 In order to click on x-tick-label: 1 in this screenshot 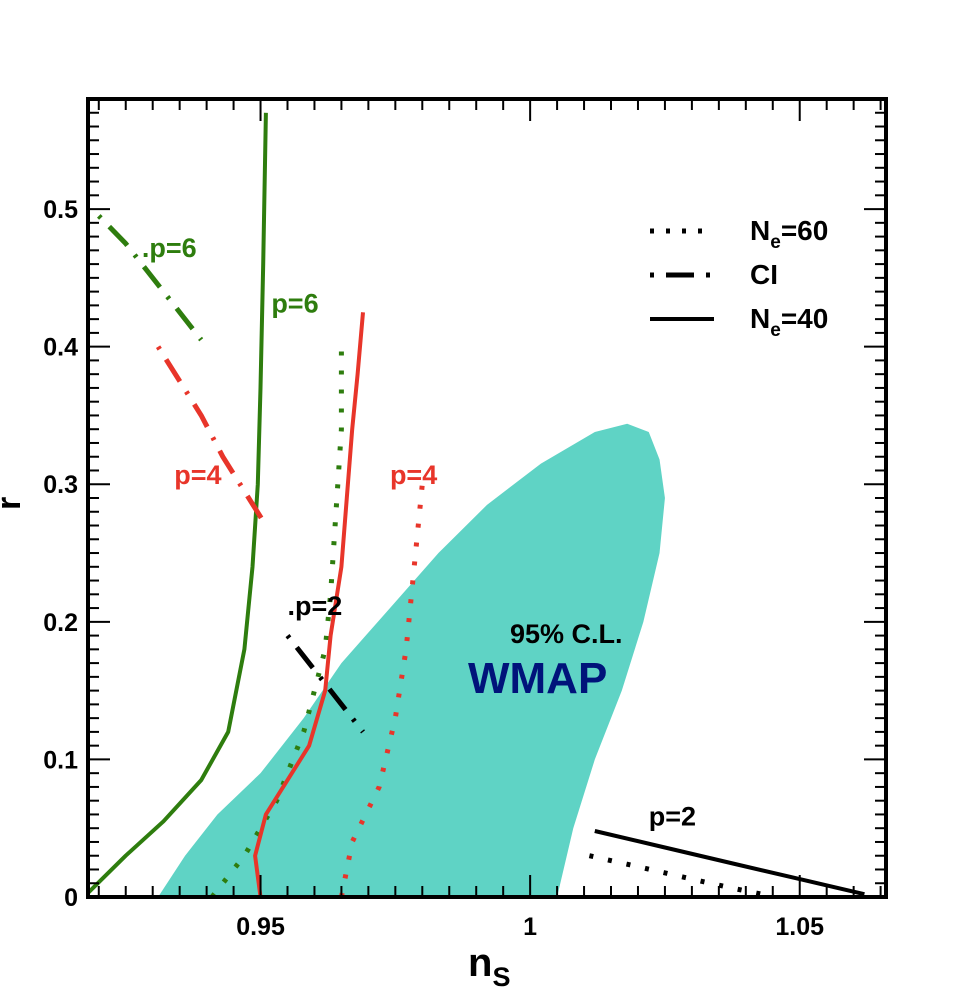, I will do `click(530, 927)`.